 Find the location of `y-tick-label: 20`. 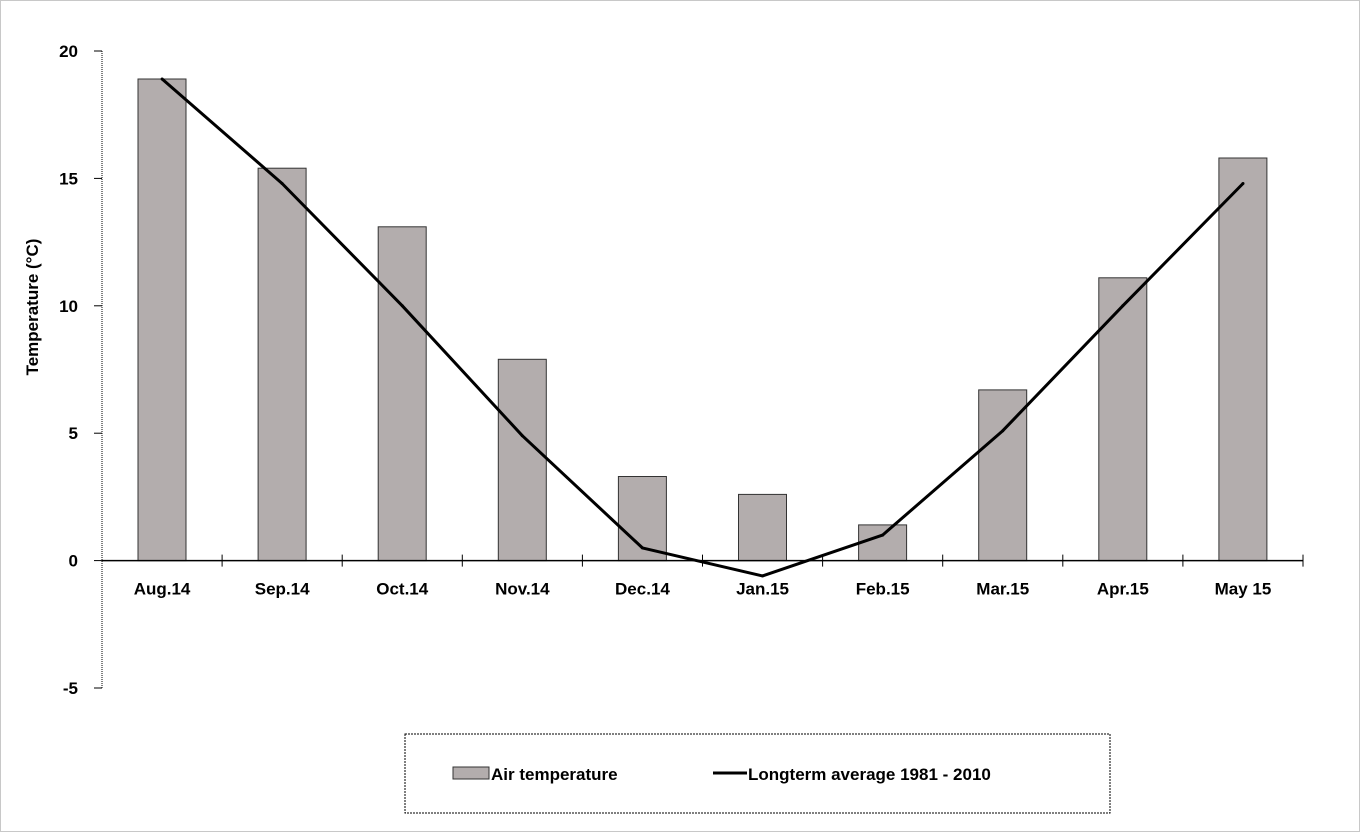

y-tick-label: 20 is located at coordinates (68, 51).